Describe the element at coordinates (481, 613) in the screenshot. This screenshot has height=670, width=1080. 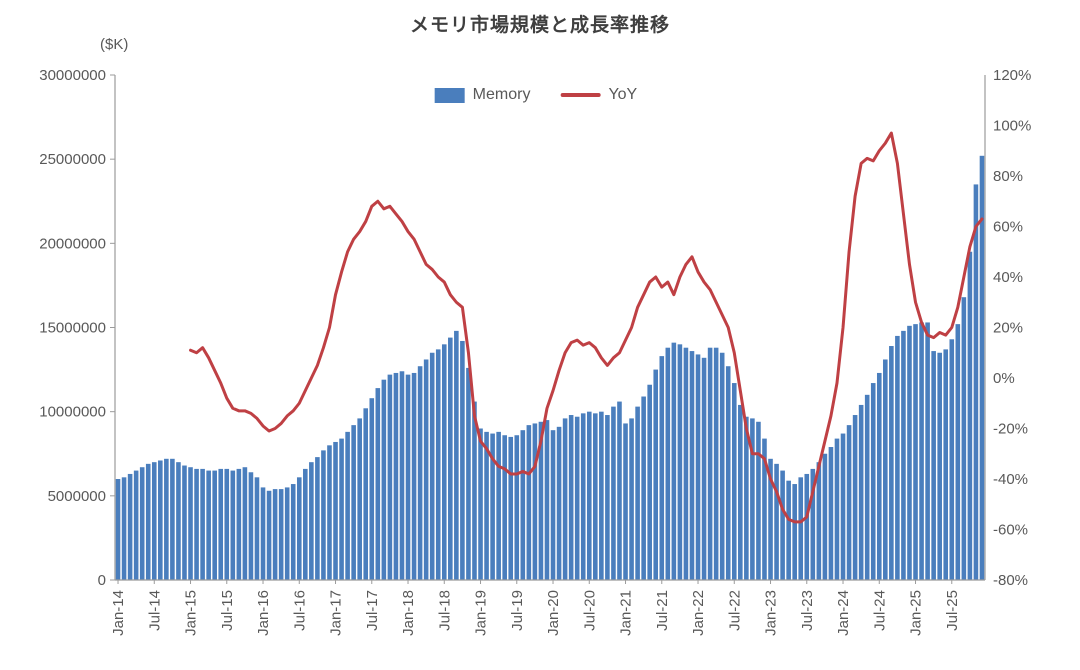
I see `x-axis-tick-label: Jan-19` at that location.